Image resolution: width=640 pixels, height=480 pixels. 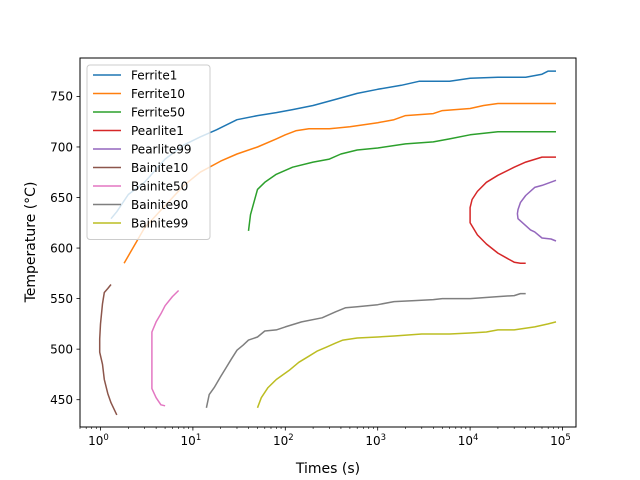 I want to click on y-tick-label: 500, so click(x=61, y=349).